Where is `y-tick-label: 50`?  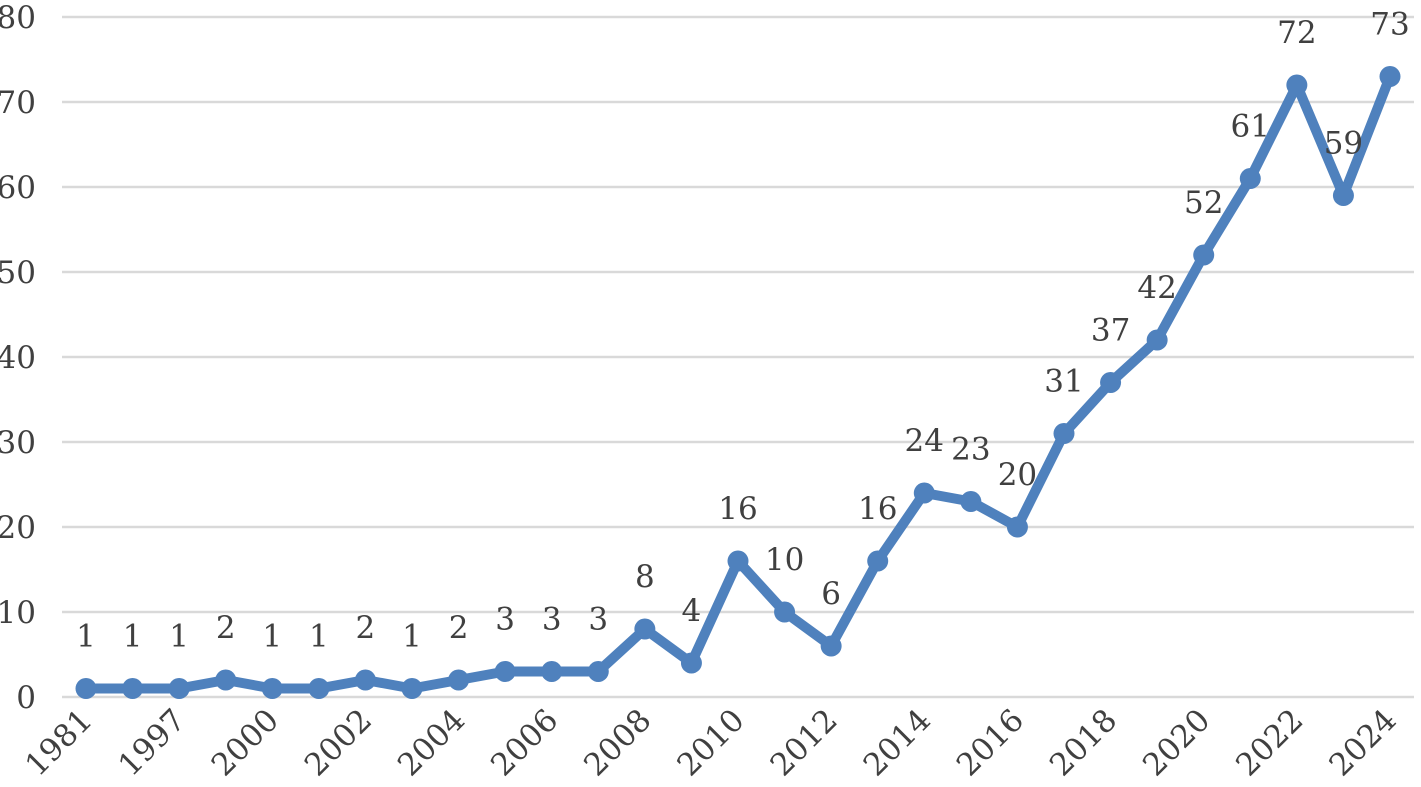
y-tick-label: 50 is located at coordinates (18, 273).